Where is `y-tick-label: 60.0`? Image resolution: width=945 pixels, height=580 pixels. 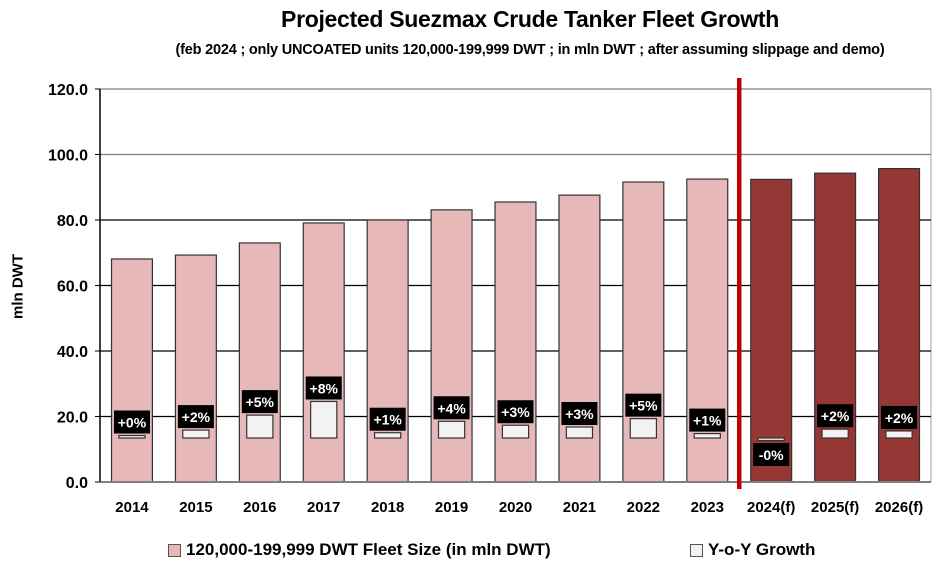
y-tick-label: 60.0 is located at coordinates (72, 287).